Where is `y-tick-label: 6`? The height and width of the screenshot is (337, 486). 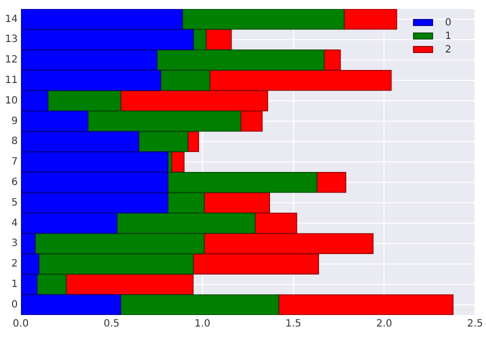
y-tick-label: 6 is located at coordinates (14, 182).